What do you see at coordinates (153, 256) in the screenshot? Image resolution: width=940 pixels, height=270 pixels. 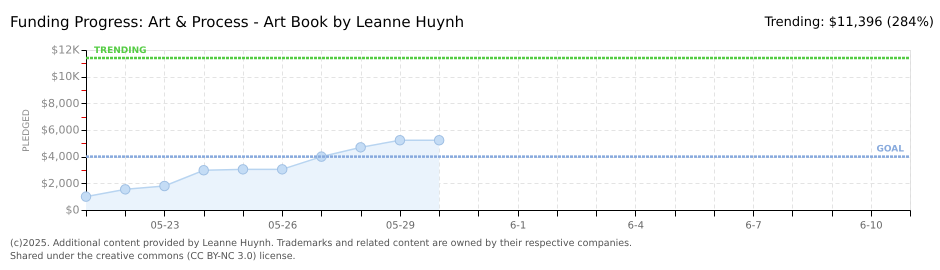 I see `text: Shared under the creative commons (CC BY-NC 3.0) license.` at bounding box center [153, 256].